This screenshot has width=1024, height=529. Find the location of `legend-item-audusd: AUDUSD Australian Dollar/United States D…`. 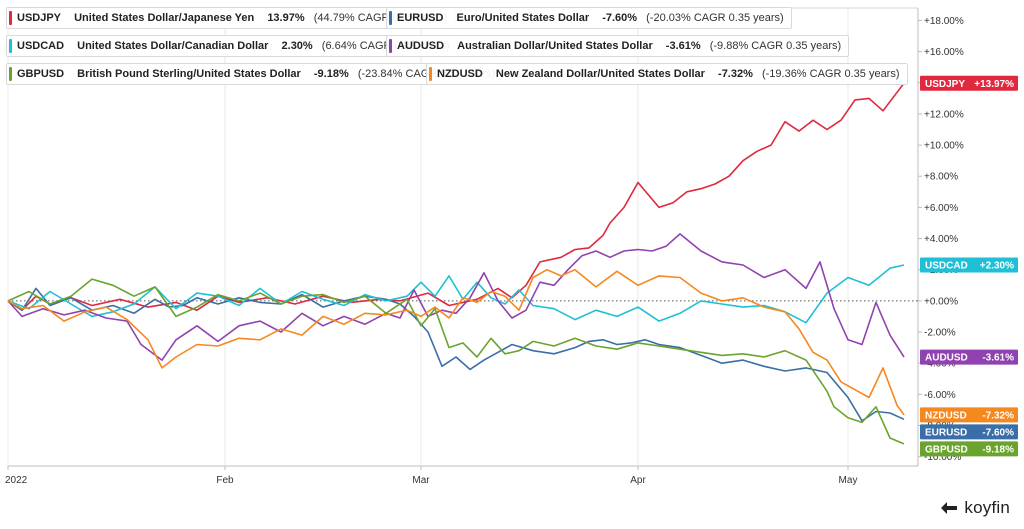

legend-item-audusd: AUDUSD Australian Dollar/United States D… is located at coordinates (618, 46).